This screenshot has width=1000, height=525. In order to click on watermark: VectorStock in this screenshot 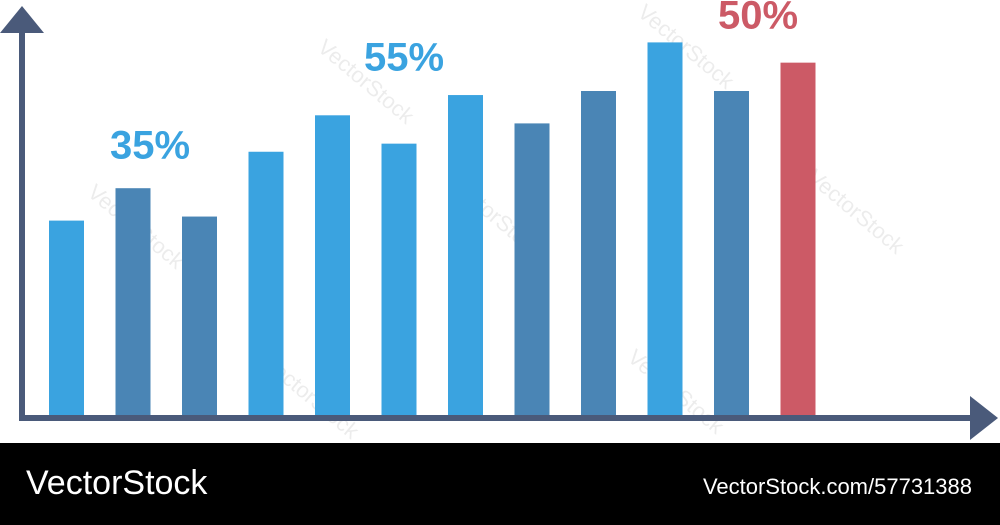, I will do `click(856, 211)`.